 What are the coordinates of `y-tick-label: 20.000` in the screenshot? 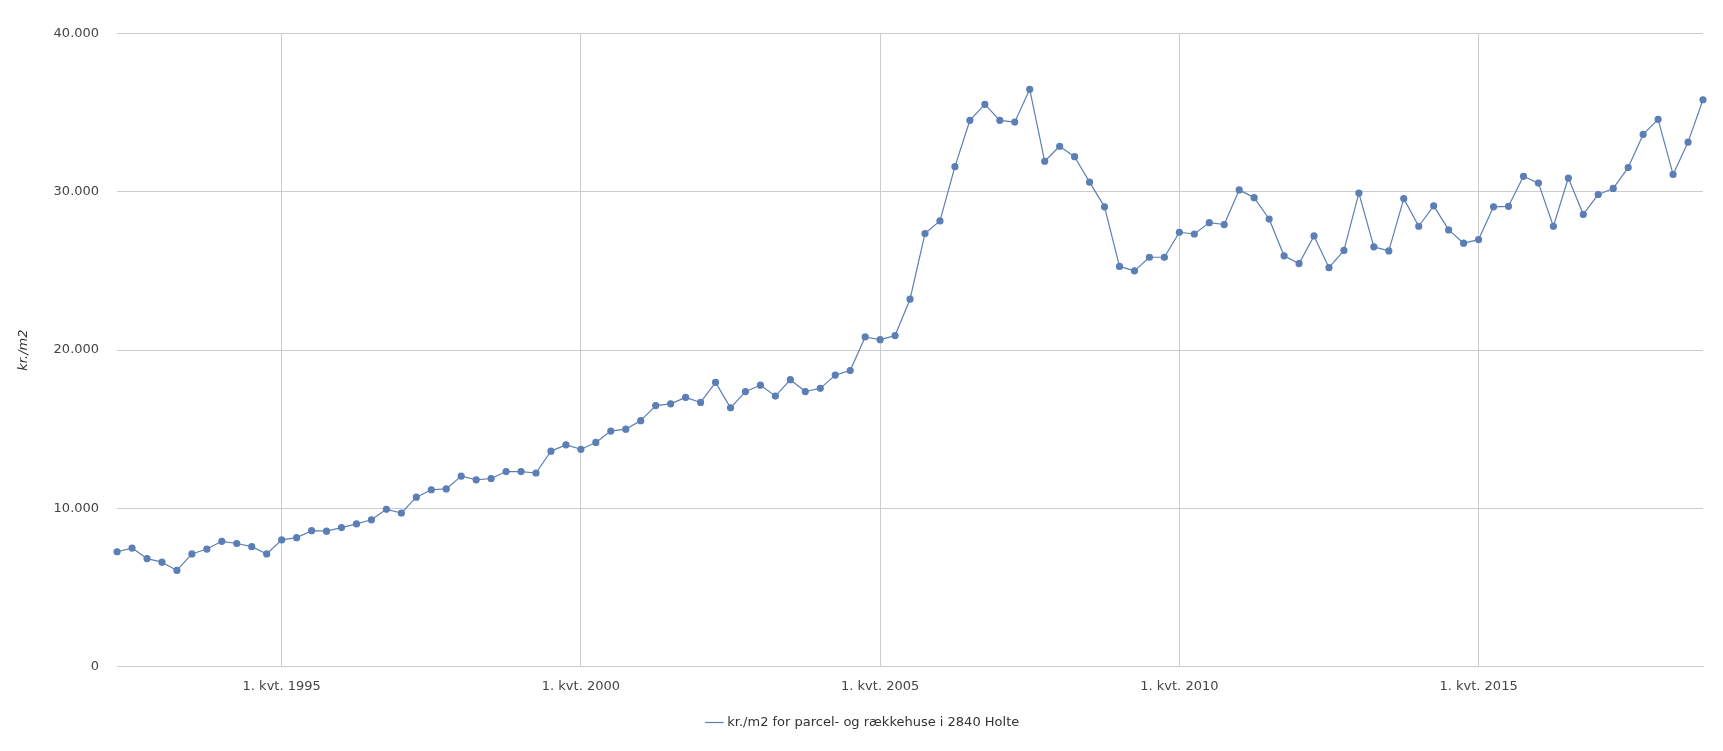 It's located at (76, 349).